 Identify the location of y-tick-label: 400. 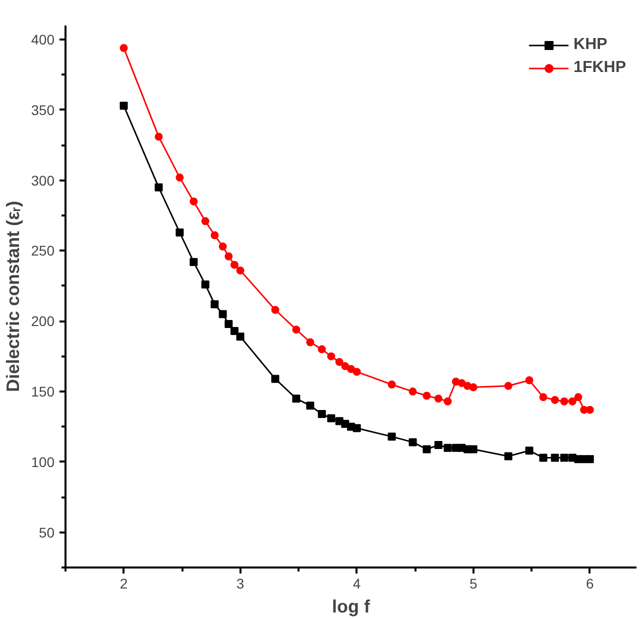
(43, 40).